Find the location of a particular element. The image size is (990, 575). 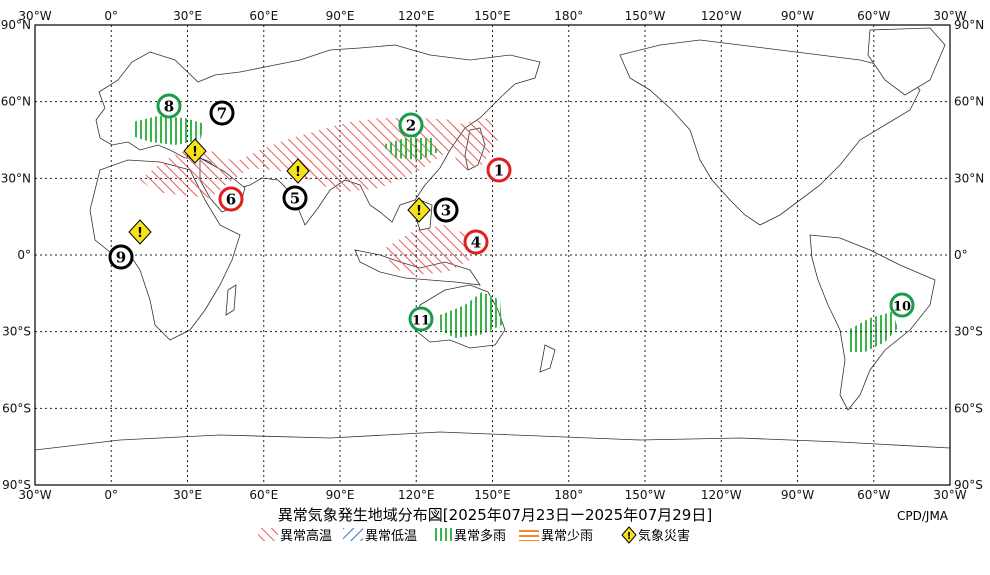

region-marker-2: 2 is located at coordinates (411, 125).